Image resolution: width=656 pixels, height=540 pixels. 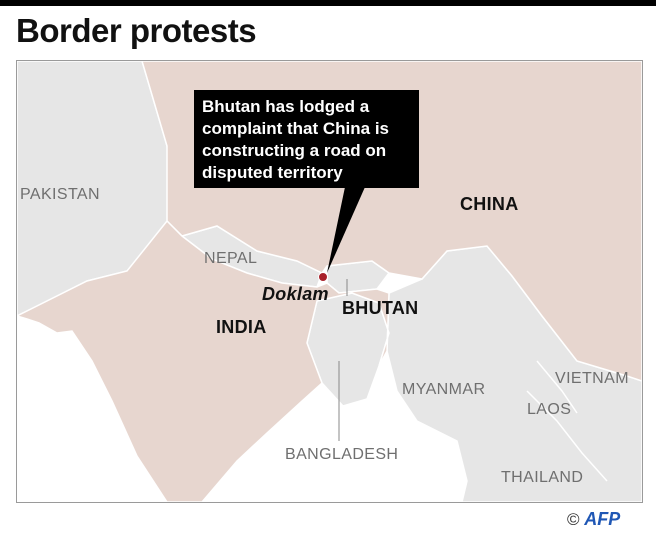 What do you see at coordinates (573, 519) in the screenshot?
I see `copyright-symbol: ©` at bounding box center [573, 519].